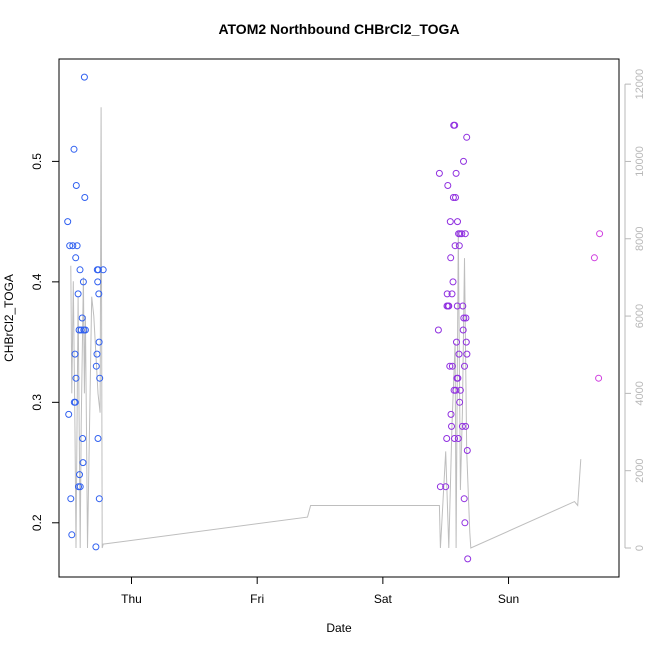 The width and height of the screenshot is (650, 650). What do you see at coordinates (640, 161) in the screenshot?
I see `y2-tick-label: 10000` at bounding box center [640, 161].